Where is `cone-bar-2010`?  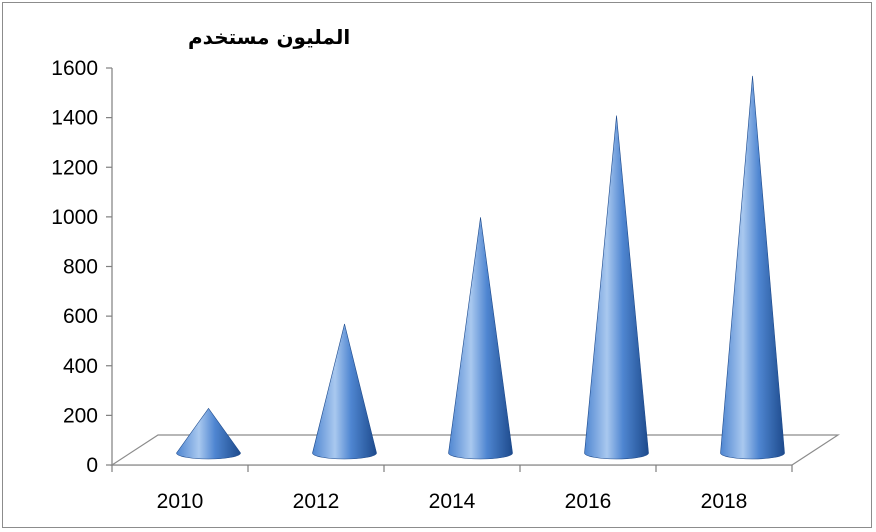 cone-bar-2010 is located at coordinates (208, 433).